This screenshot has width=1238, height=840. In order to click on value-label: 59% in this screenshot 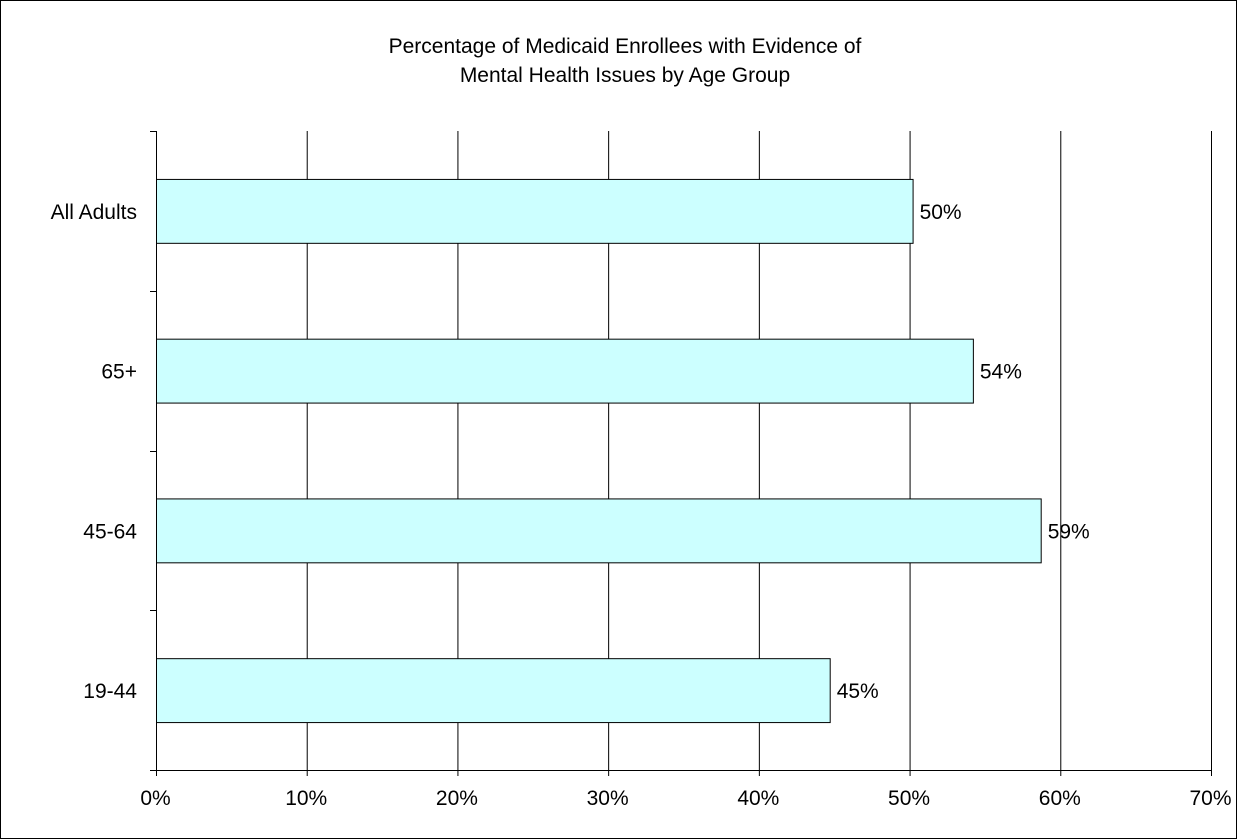, I will do `click(1069, 531)`.